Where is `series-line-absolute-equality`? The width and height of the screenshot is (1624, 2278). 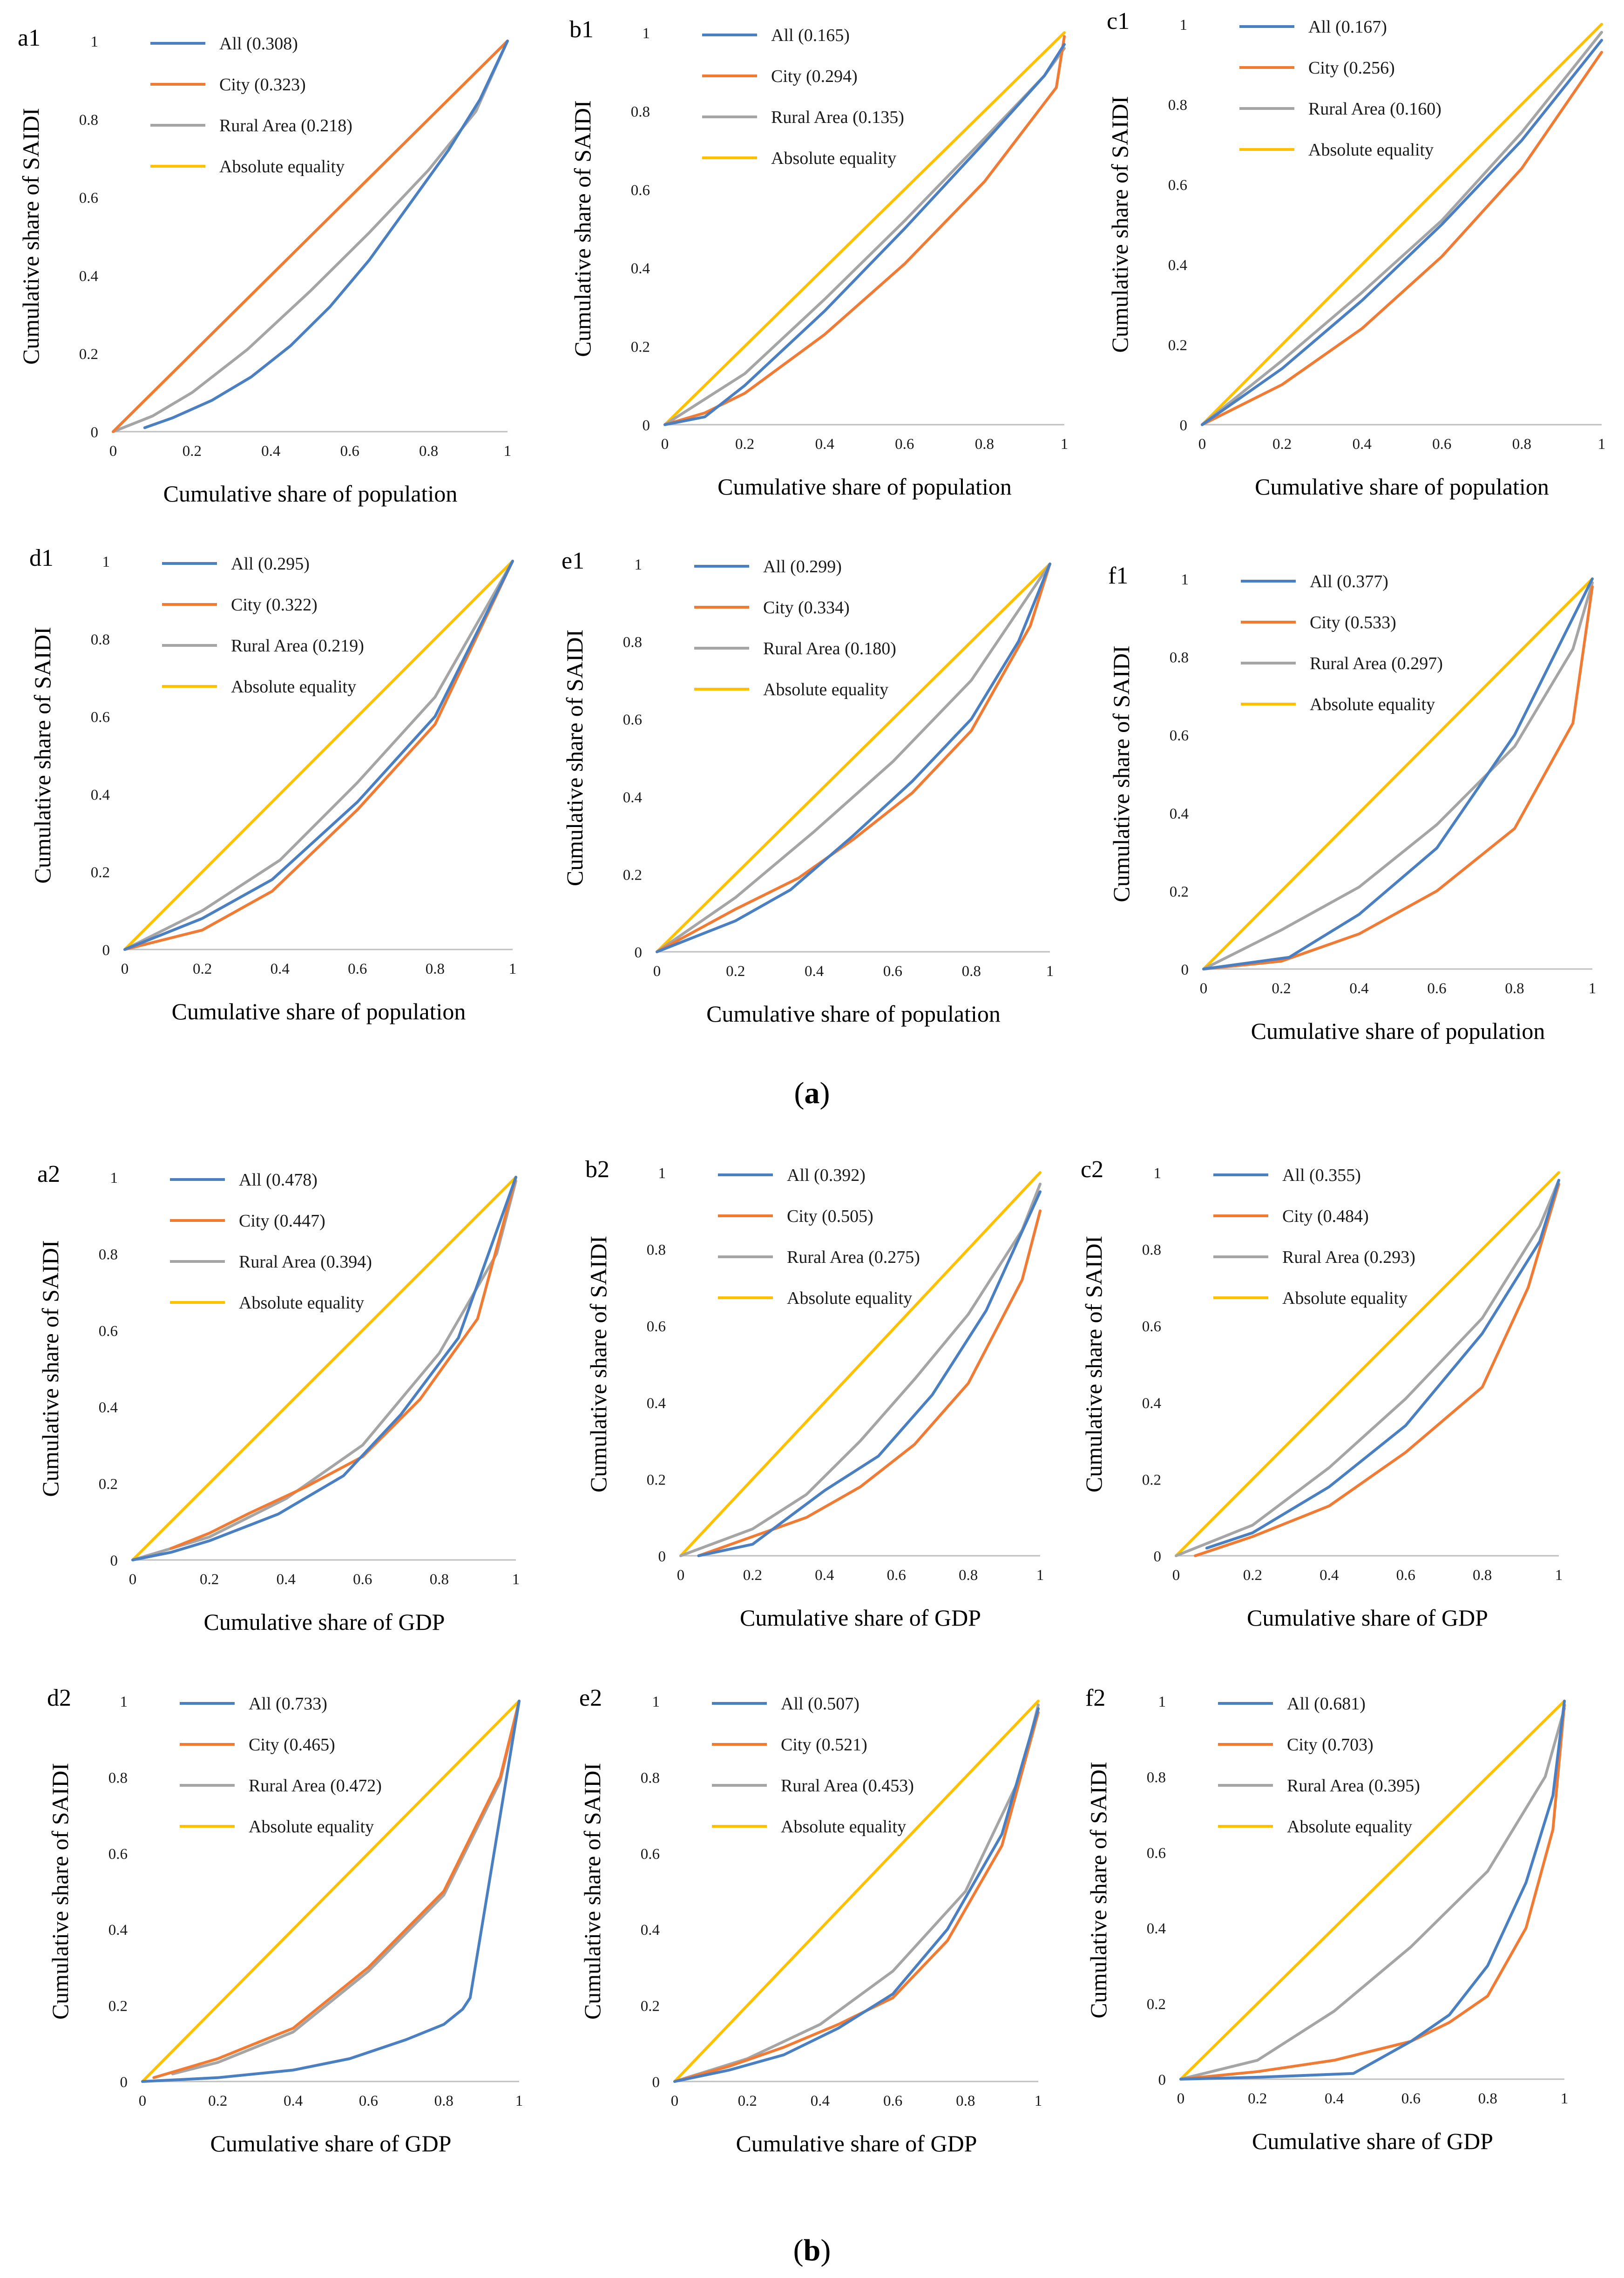
series-line-absolute-equality is located at coordinates (860, 1364).